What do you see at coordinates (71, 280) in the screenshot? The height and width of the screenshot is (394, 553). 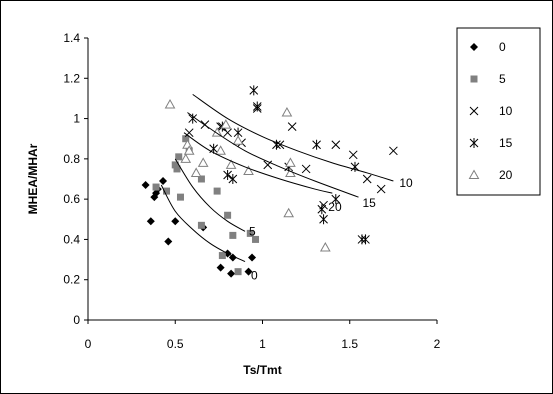 I see `y-tick-label: 0.2` at bounding box center [71, 280].